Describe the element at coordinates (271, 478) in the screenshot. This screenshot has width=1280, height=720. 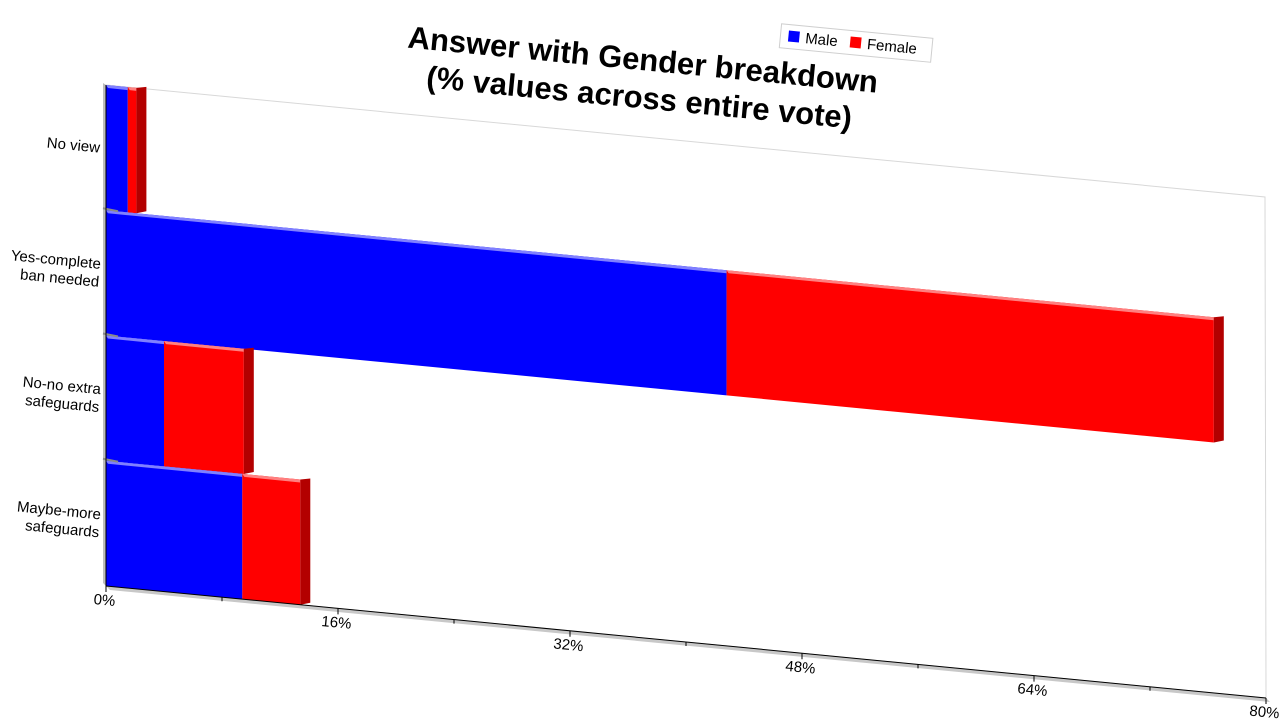
I see `bar-maybe-more-safeguards-female-top` at that location.